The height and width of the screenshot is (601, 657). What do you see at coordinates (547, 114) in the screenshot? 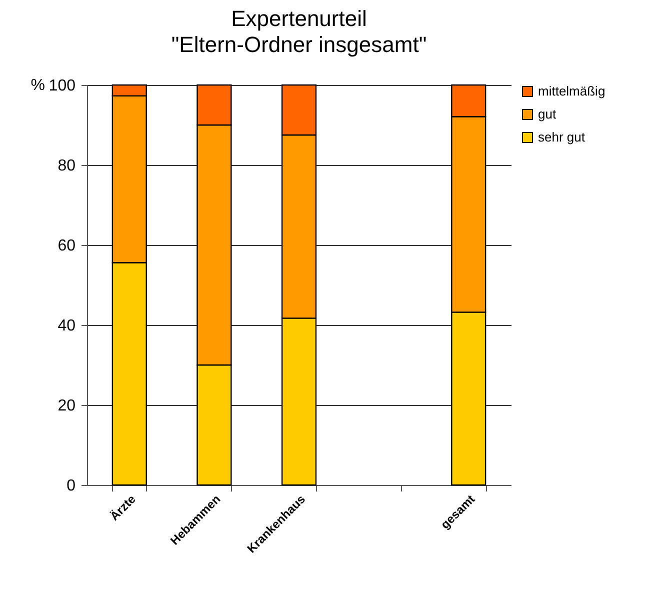
I see `legend-label: gut` at bounding box center [547, 114].